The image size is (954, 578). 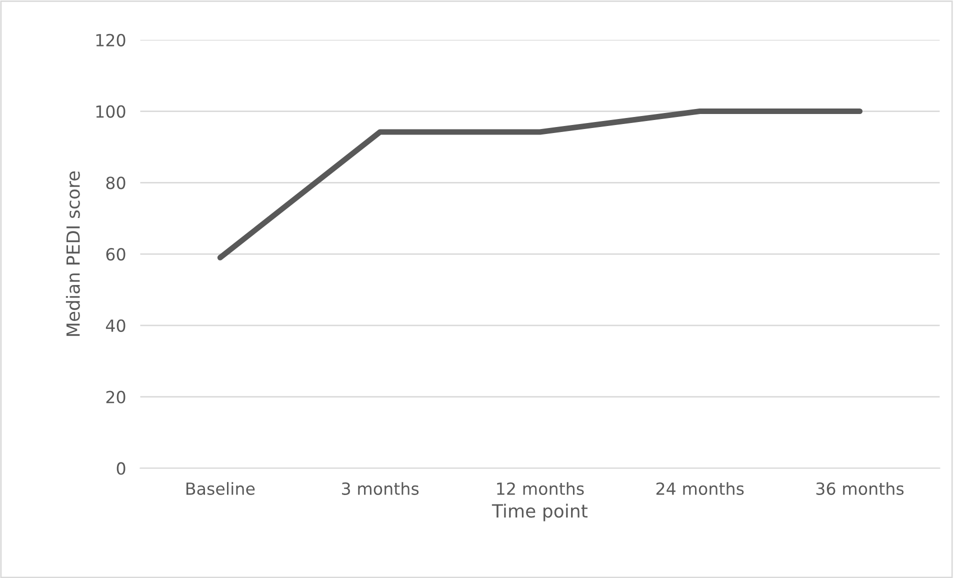 What do you see at coordinates (116, 325) in the screenshot?
I see `y-tick-label: 40` at bounding box center [116, 325].